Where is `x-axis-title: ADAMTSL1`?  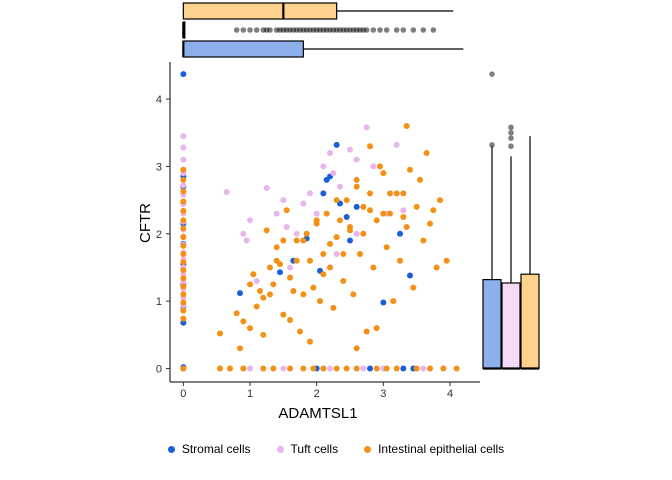 x-axis-title: ADAMTSL1 is located at coordinates (317, 413).